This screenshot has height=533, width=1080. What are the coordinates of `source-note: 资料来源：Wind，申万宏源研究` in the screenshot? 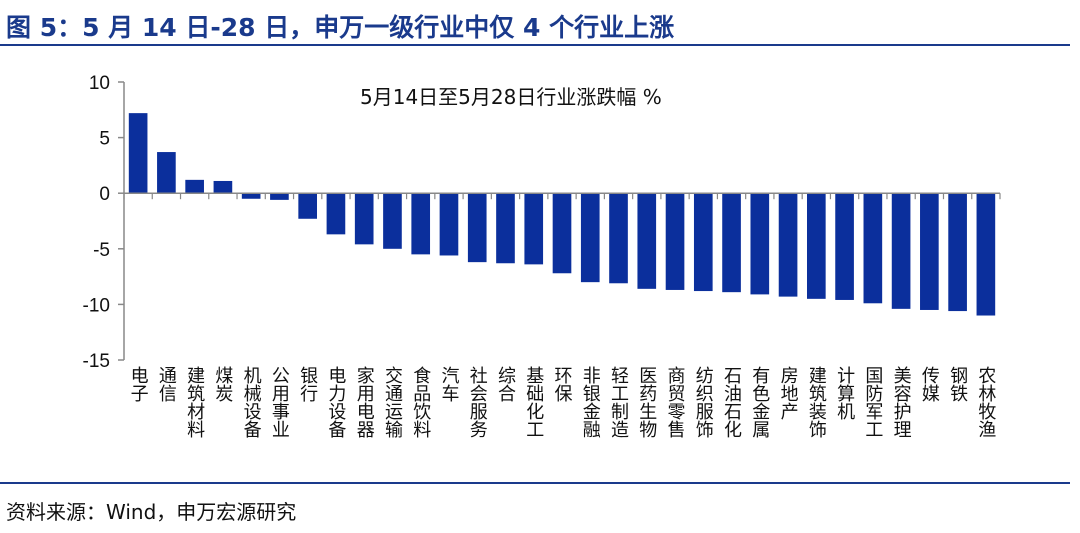 It's located at (151, 512).